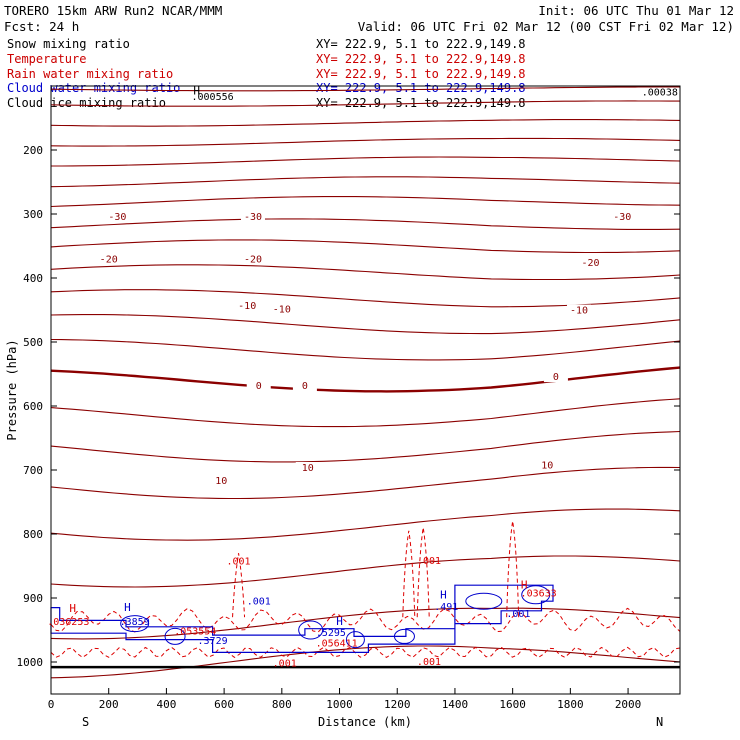 Image resolution: width=740 pixels, height=740 pixels. What do you see at coordinates (337, 644) in the screenshot?
I see `field-value-label: .056411` at bounding box center [337, 644].